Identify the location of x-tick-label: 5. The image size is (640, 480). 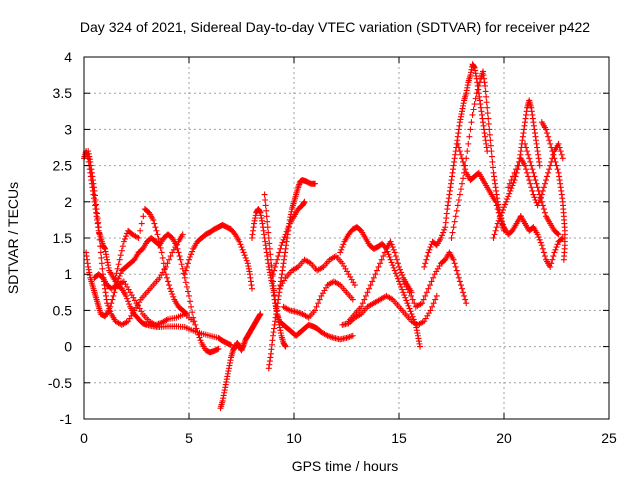
(189, 438).